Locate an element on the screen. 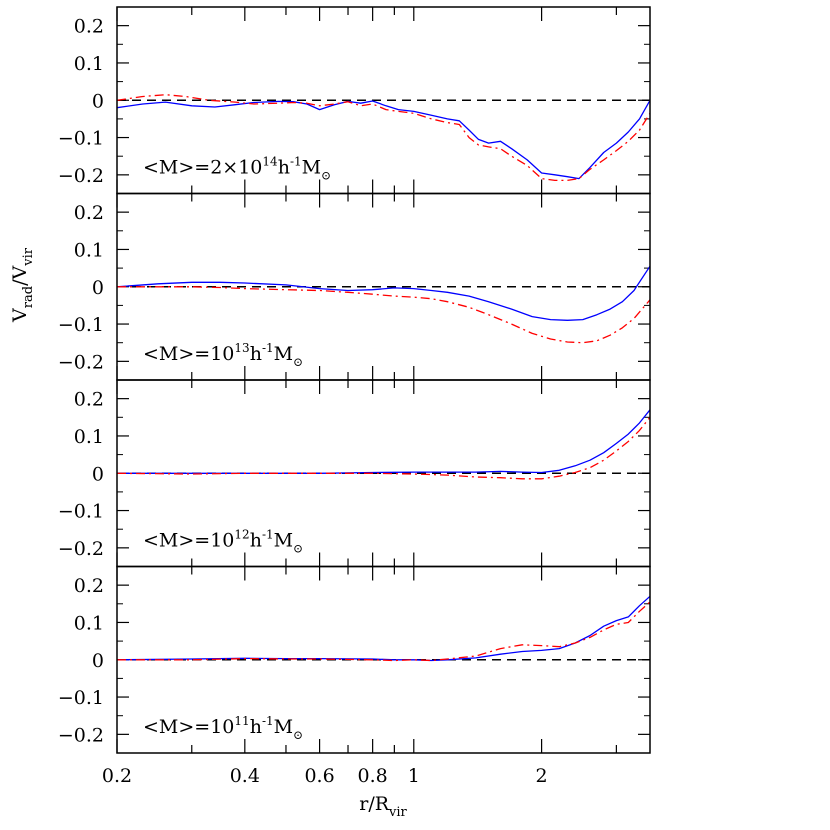  x-axis-title-sub: vir is located at coordinates (398, 812).